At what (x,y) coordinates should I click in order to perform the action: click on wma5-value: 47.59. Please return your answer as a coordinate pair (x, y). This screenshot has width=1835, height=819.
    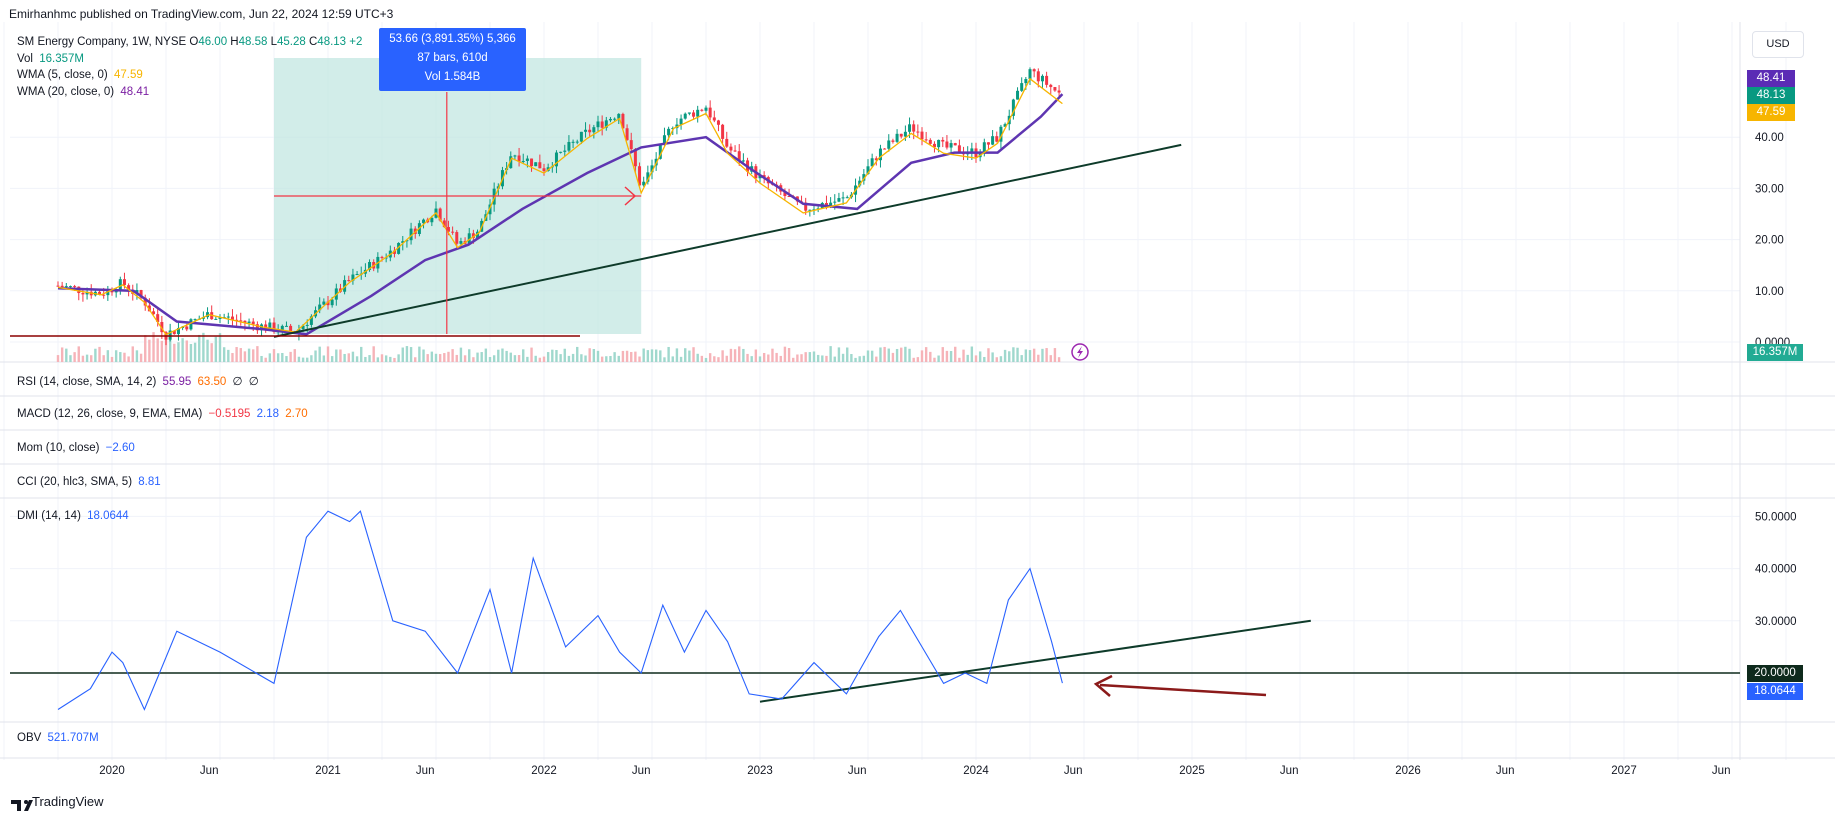
    Looking at the image, I should click on (128, 75).